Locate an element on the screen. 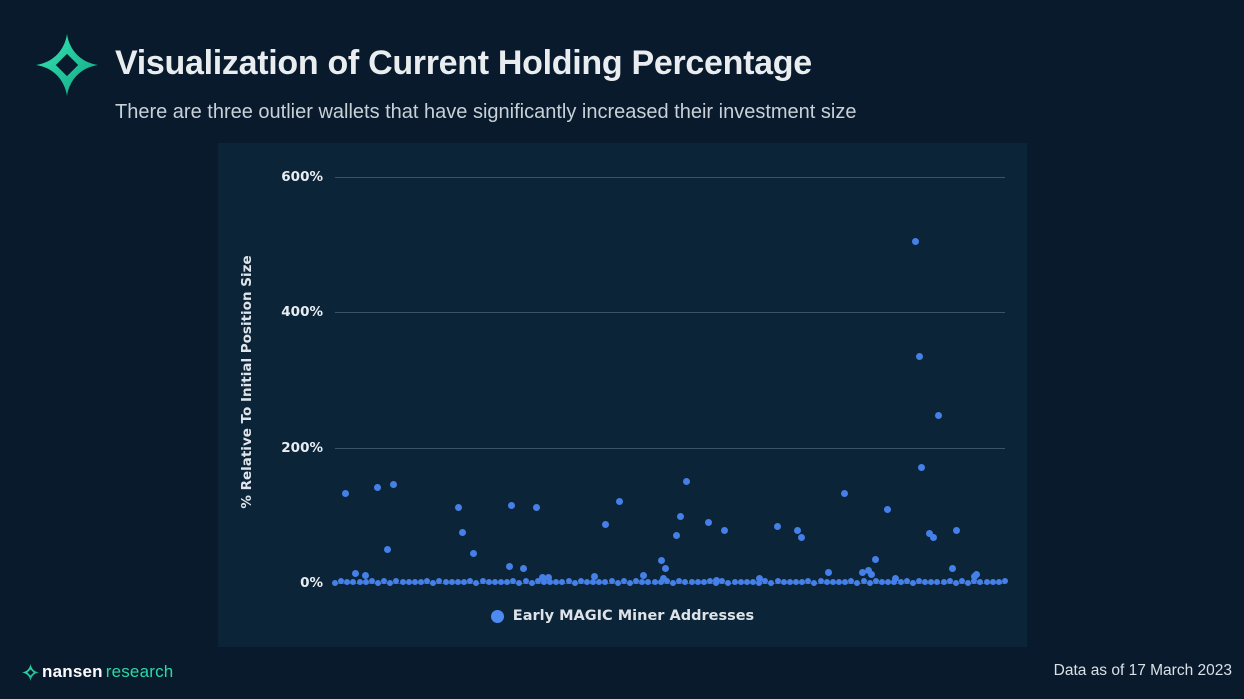 The height and width of the screenshot is (699, 1244). footer-brand: nansen research is located at coordinates (97, 672).